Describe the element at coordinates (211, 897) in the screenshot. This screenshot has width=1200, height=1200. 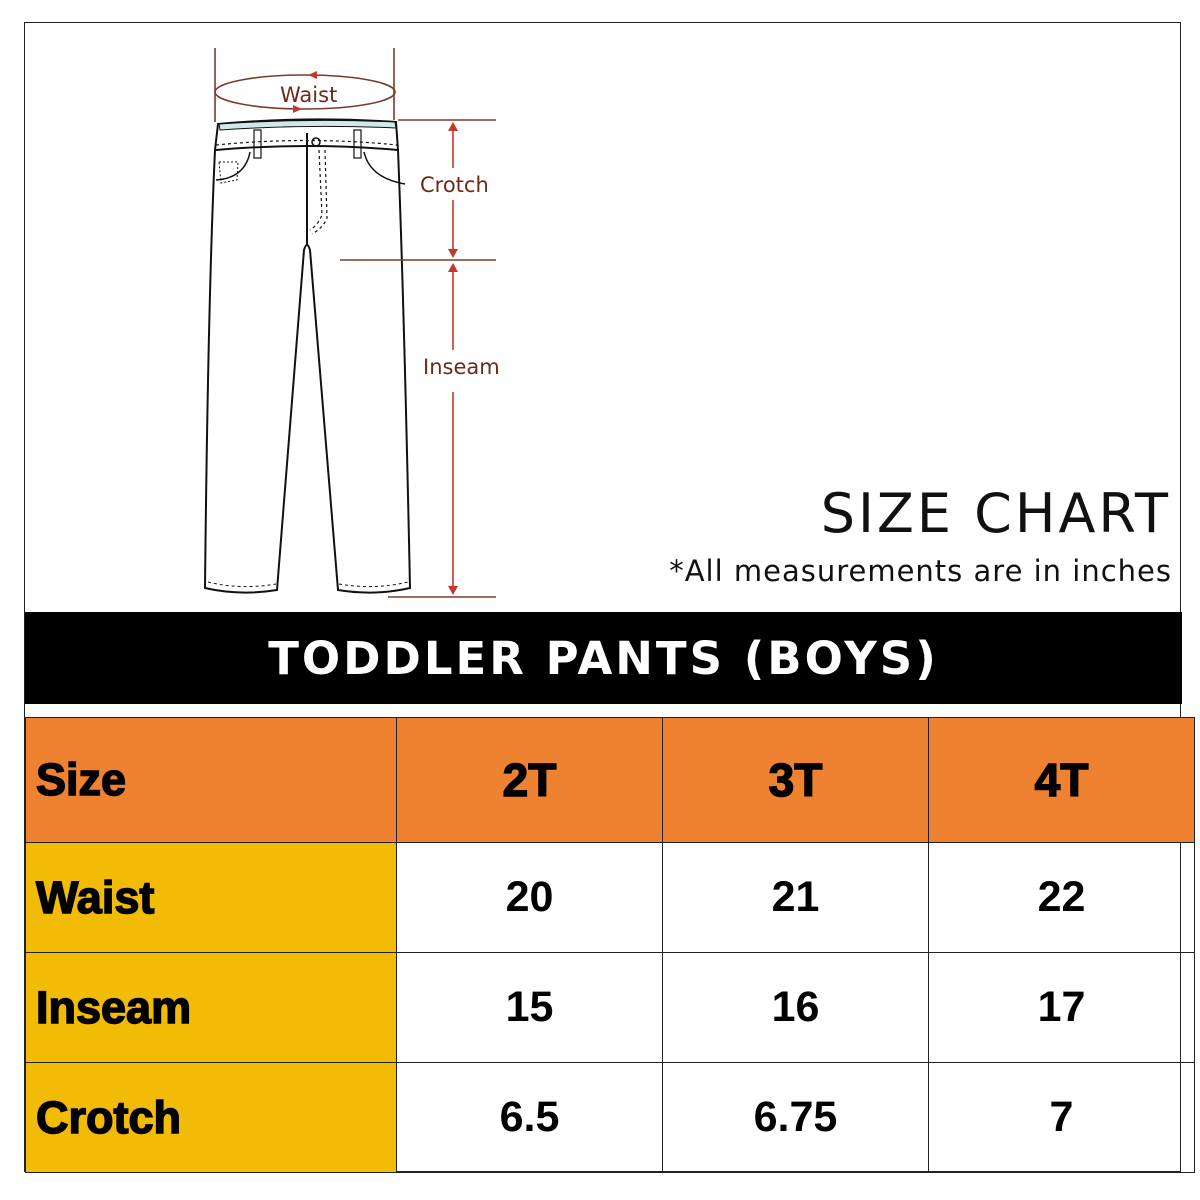
I see `row-label: Waist` at that location.